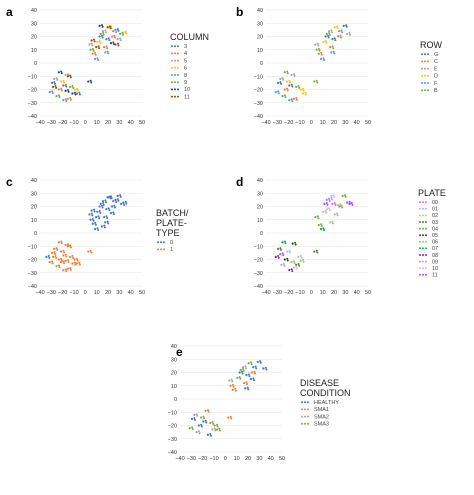 The height and width of the screenshot is (495, 474). I want to click on data-point-e-sma1, so click(212, 423).